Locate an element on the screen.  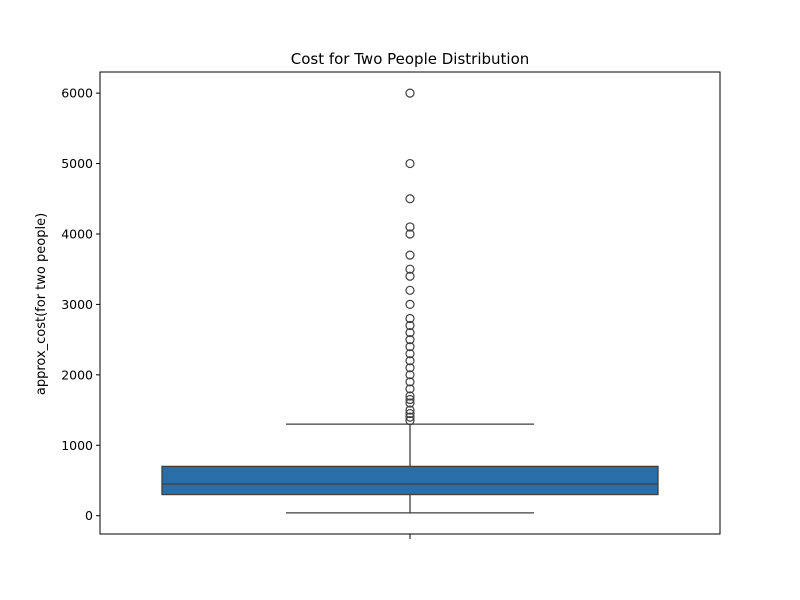
chart-title: Cost for Two People Distribution is located at coordinates (410, 59).